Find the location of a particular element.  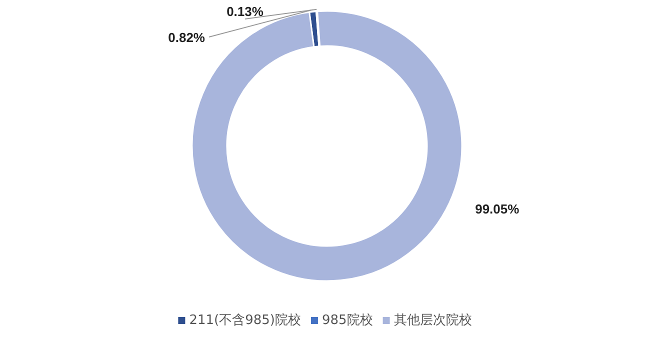

legend-label: 其他层次院校 is located at coordinates (433, 320).